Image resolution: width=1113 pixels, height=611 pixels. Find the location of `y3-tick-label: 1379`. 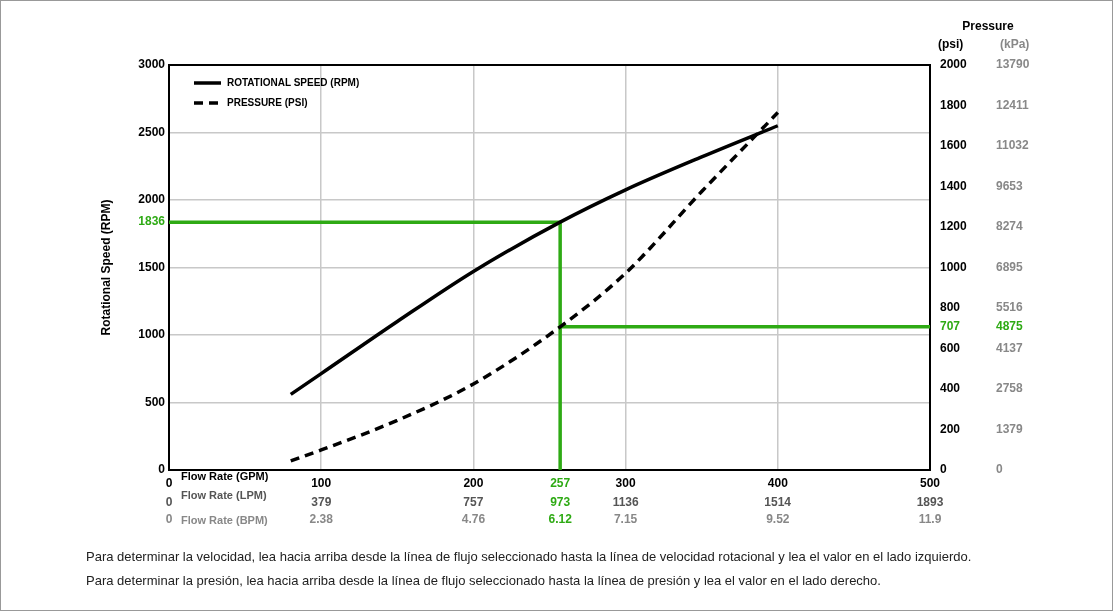

y3-tick-label: 1379 is located at coordinates (1010, 428).